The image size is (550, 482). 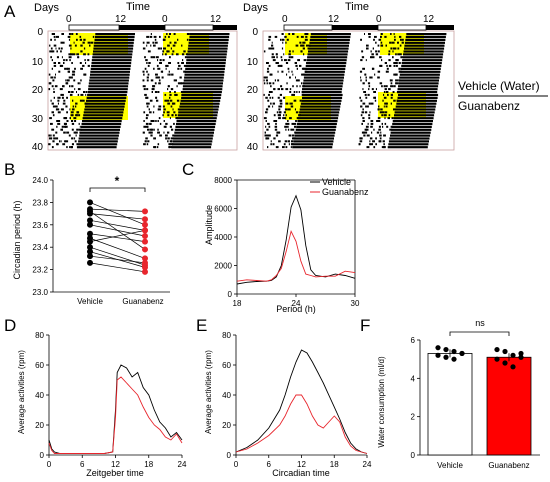 I want to click on vehicle-point, so click(x=90, y=251).